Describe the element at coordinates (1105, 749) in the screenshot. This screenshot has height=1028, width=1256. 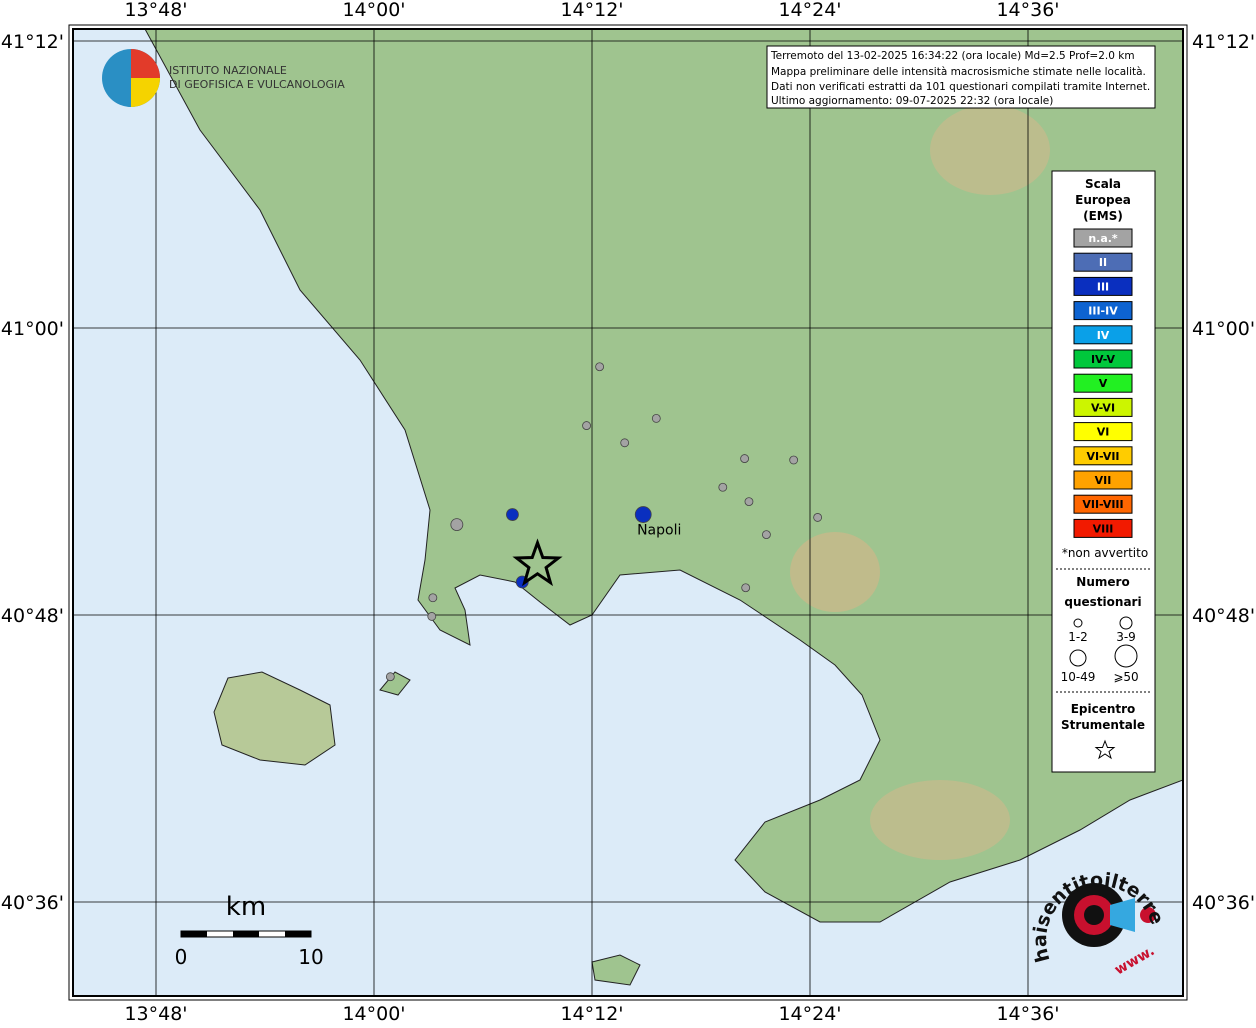
I see `epicenter-symbol` at that location.